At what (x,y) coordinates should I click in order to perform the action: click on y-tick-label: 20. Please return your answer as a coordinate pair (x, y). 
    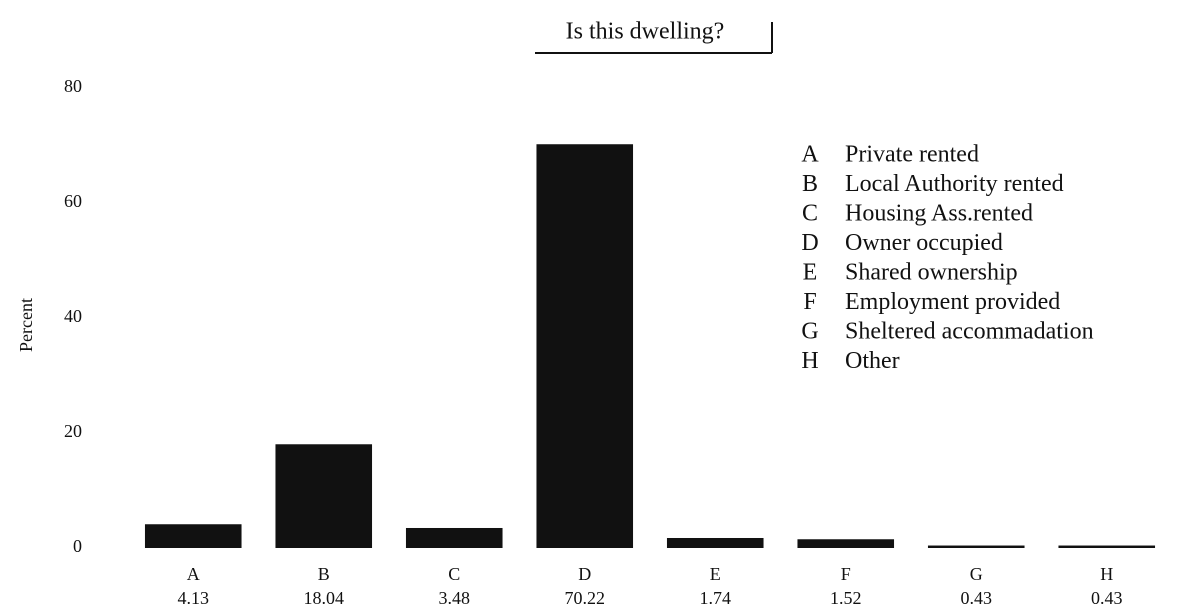
    Looking at the image, I should click on (73, 431).